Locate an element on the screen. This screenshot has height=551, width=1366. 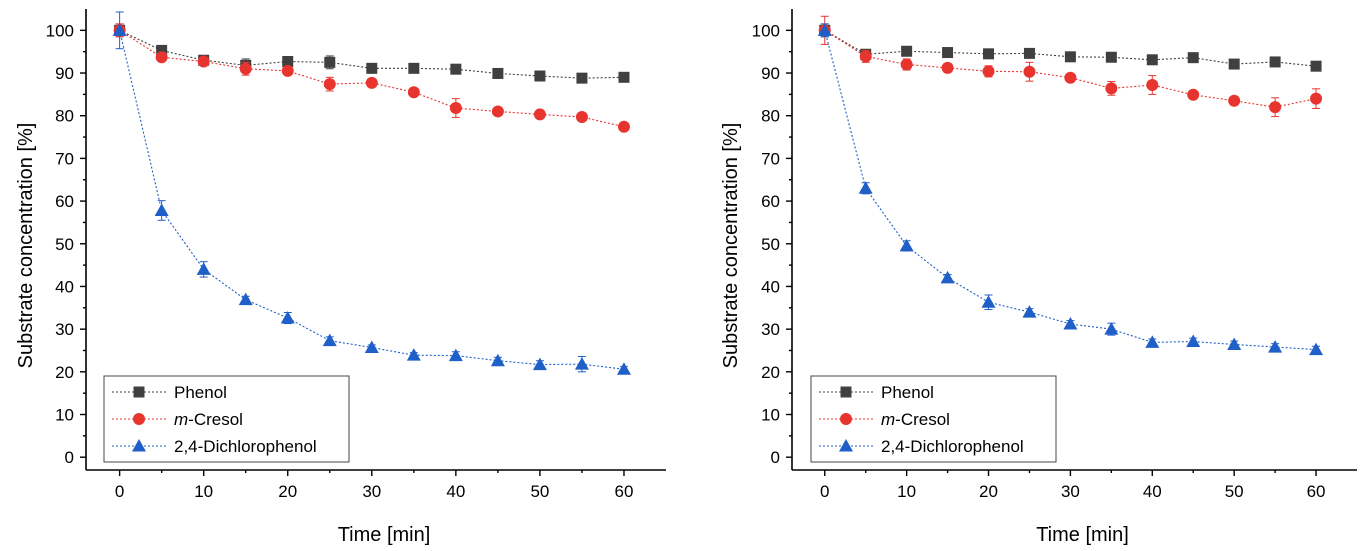
x-tick-label: 60 is located at coordinates (624, 491).